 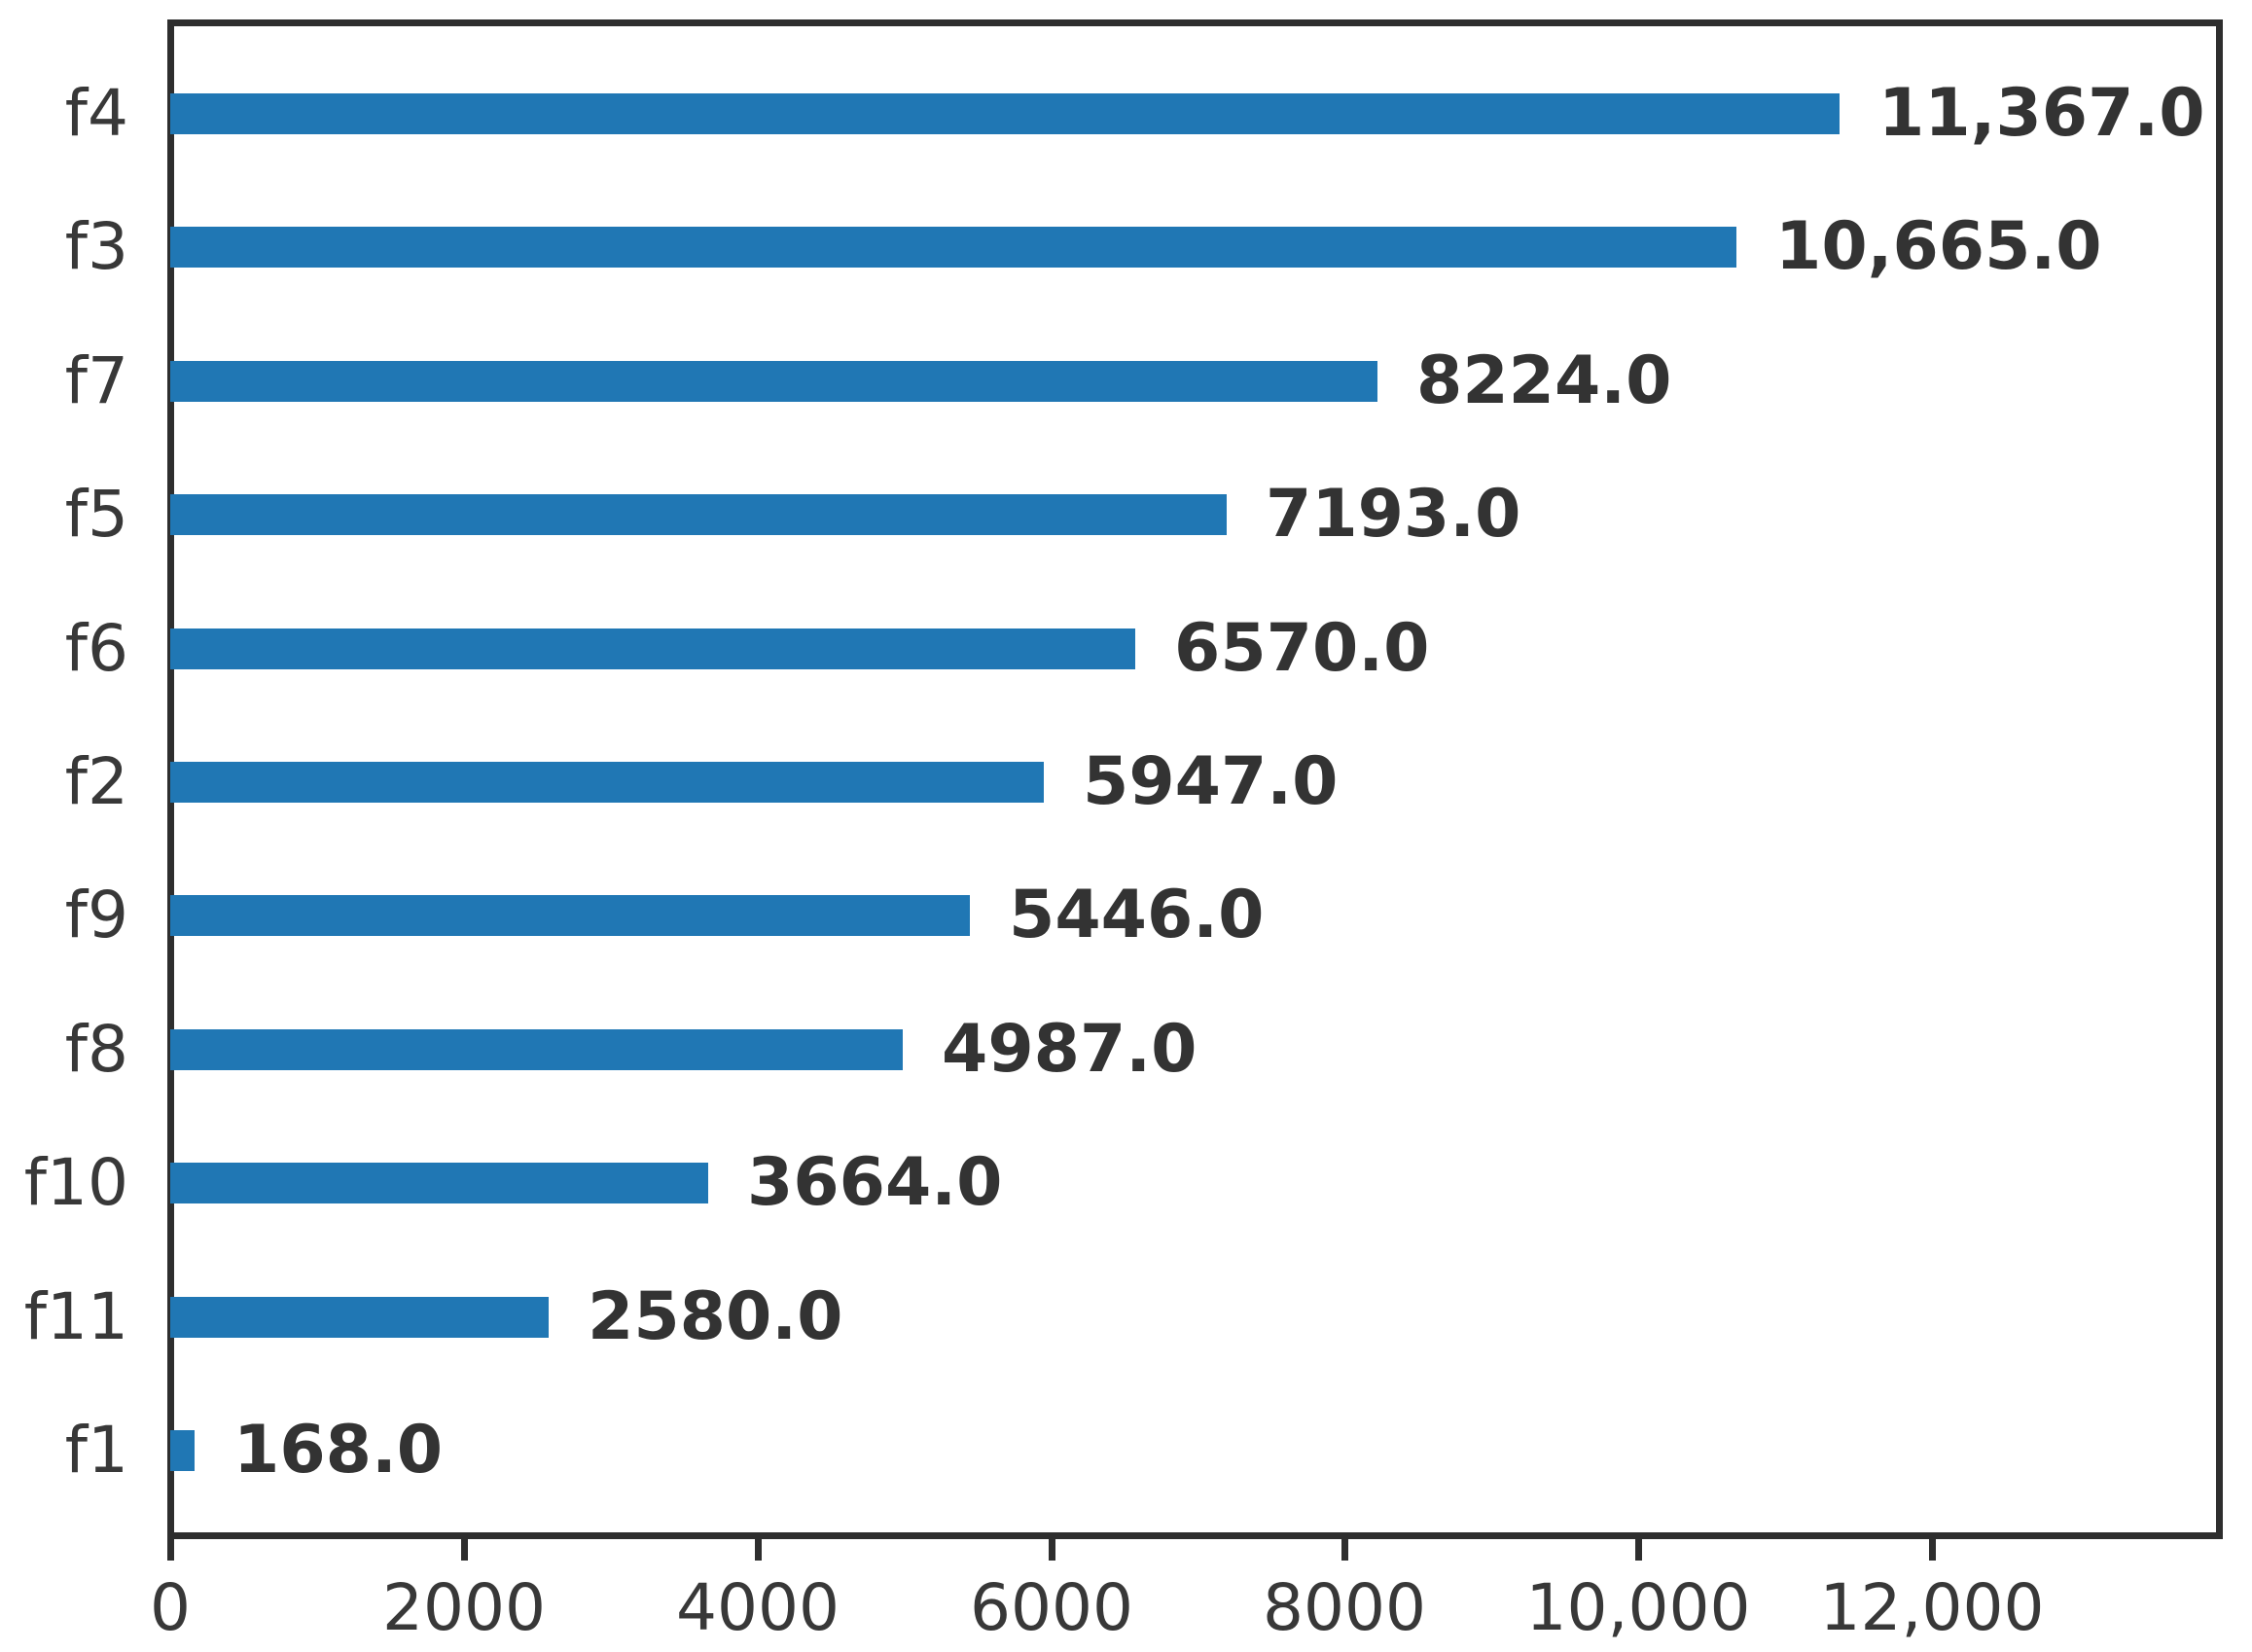 What do you see at coordinates (96, 781) in the screenshot?
I see `category-label: f2` at bounding box center [96, 781].